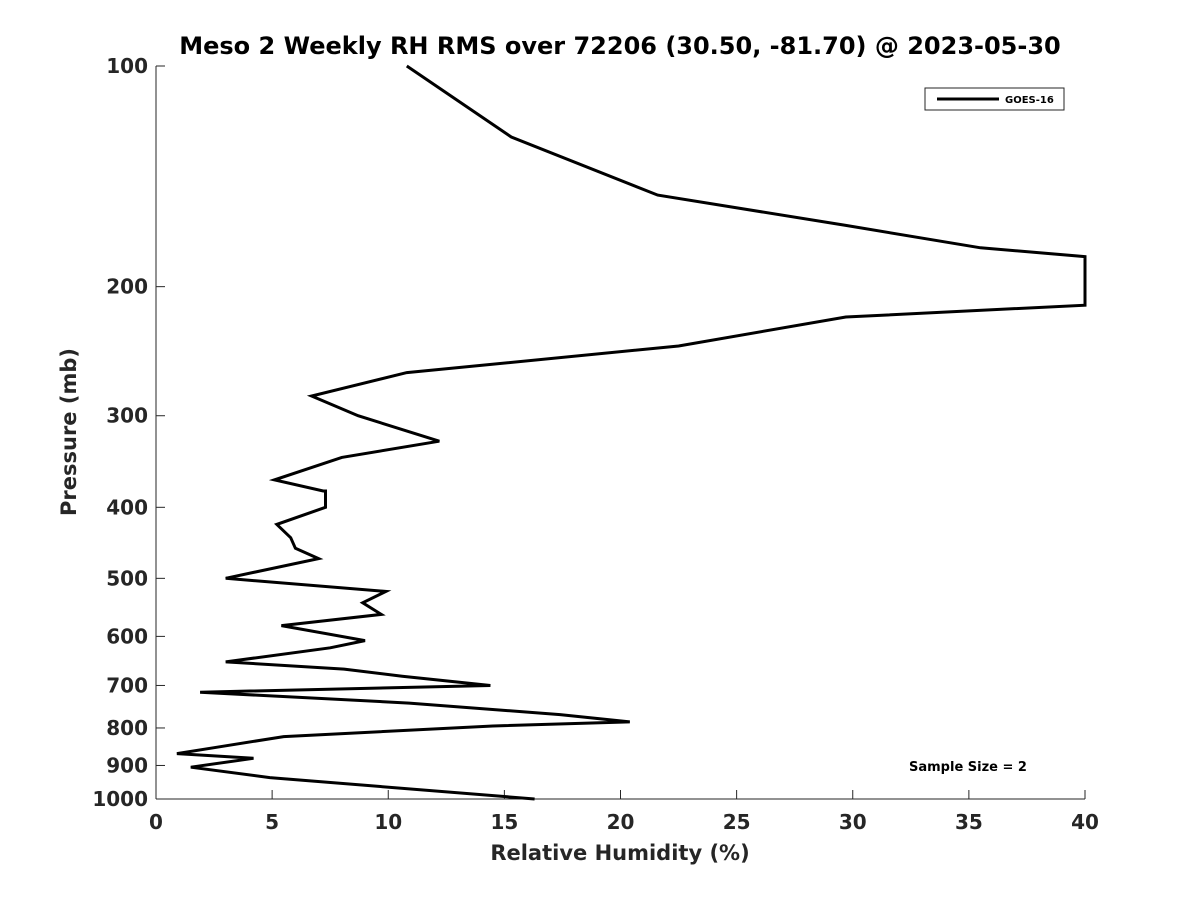  I want to click on y-axis-label: Pressure (mb), so click(69, 432).